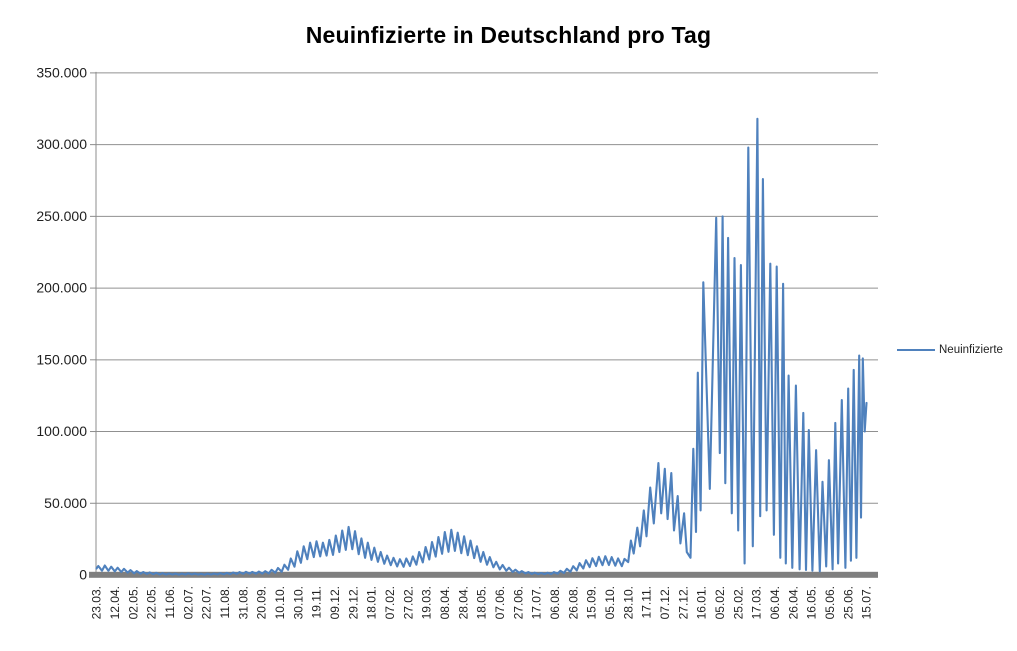 The width and height of the screenshot is (1017, 651). What do you see at coordinates (61, 431) in the screenshot?
I see `y-tick-label: 100.000` at bounding box center [61, 431].